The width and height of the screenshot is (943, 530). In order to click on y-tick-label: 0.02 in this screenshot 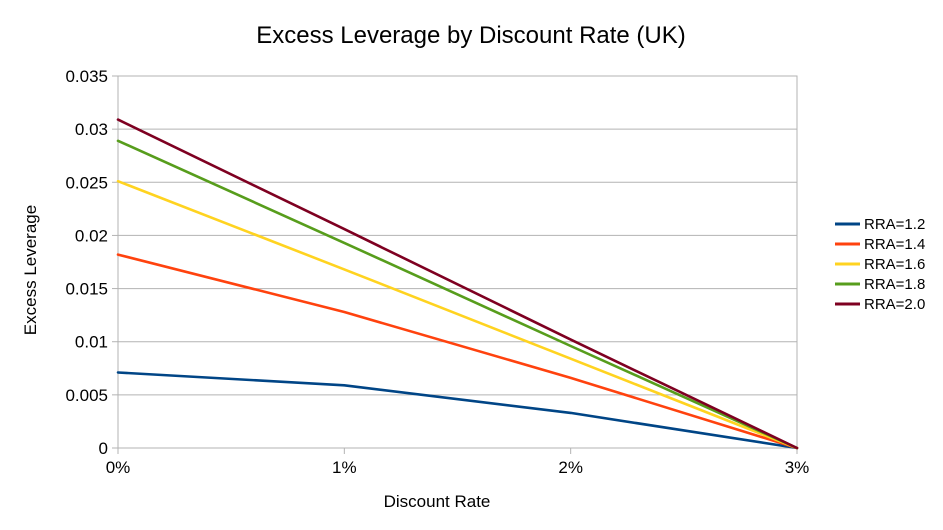, I will do `click(91, 235)`.